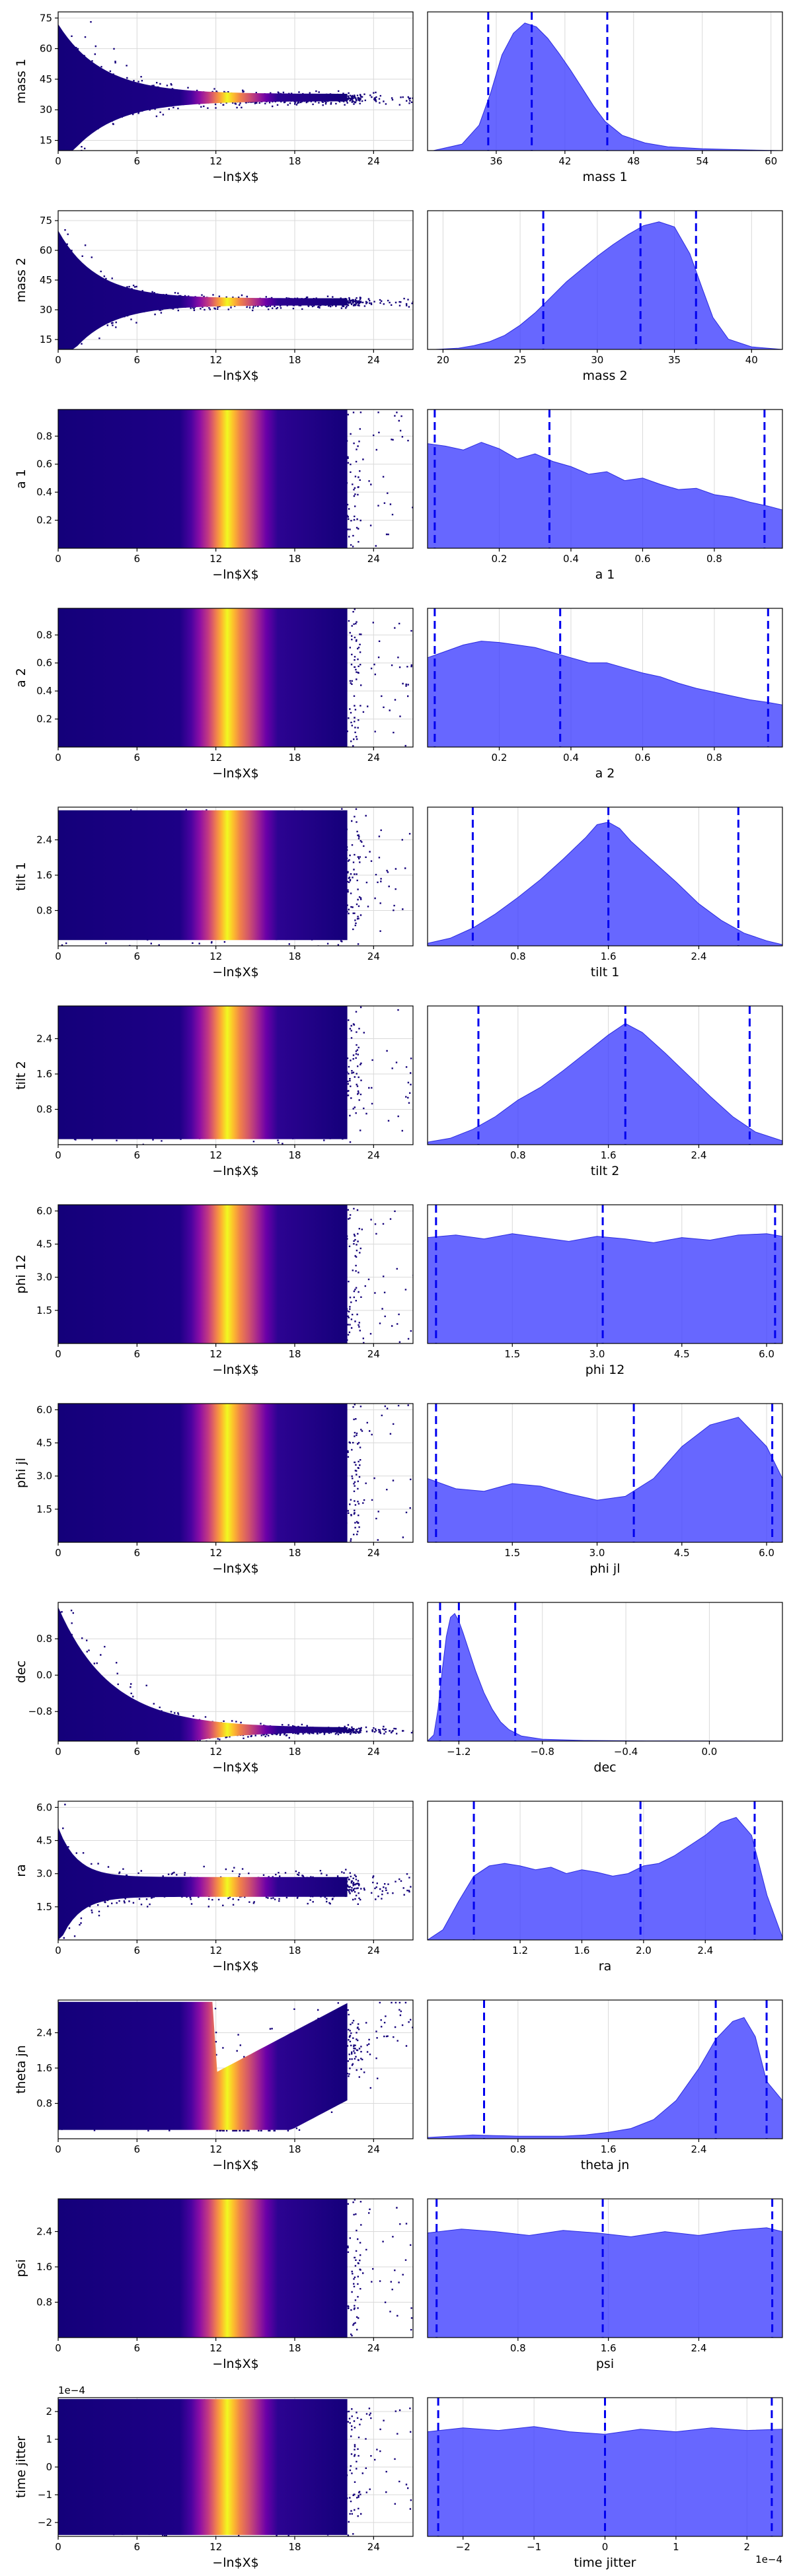  Describe the element at coordinates (605, 973) in the screenshot. I see `marginal-x-axis-label: tilt 1` at that location.